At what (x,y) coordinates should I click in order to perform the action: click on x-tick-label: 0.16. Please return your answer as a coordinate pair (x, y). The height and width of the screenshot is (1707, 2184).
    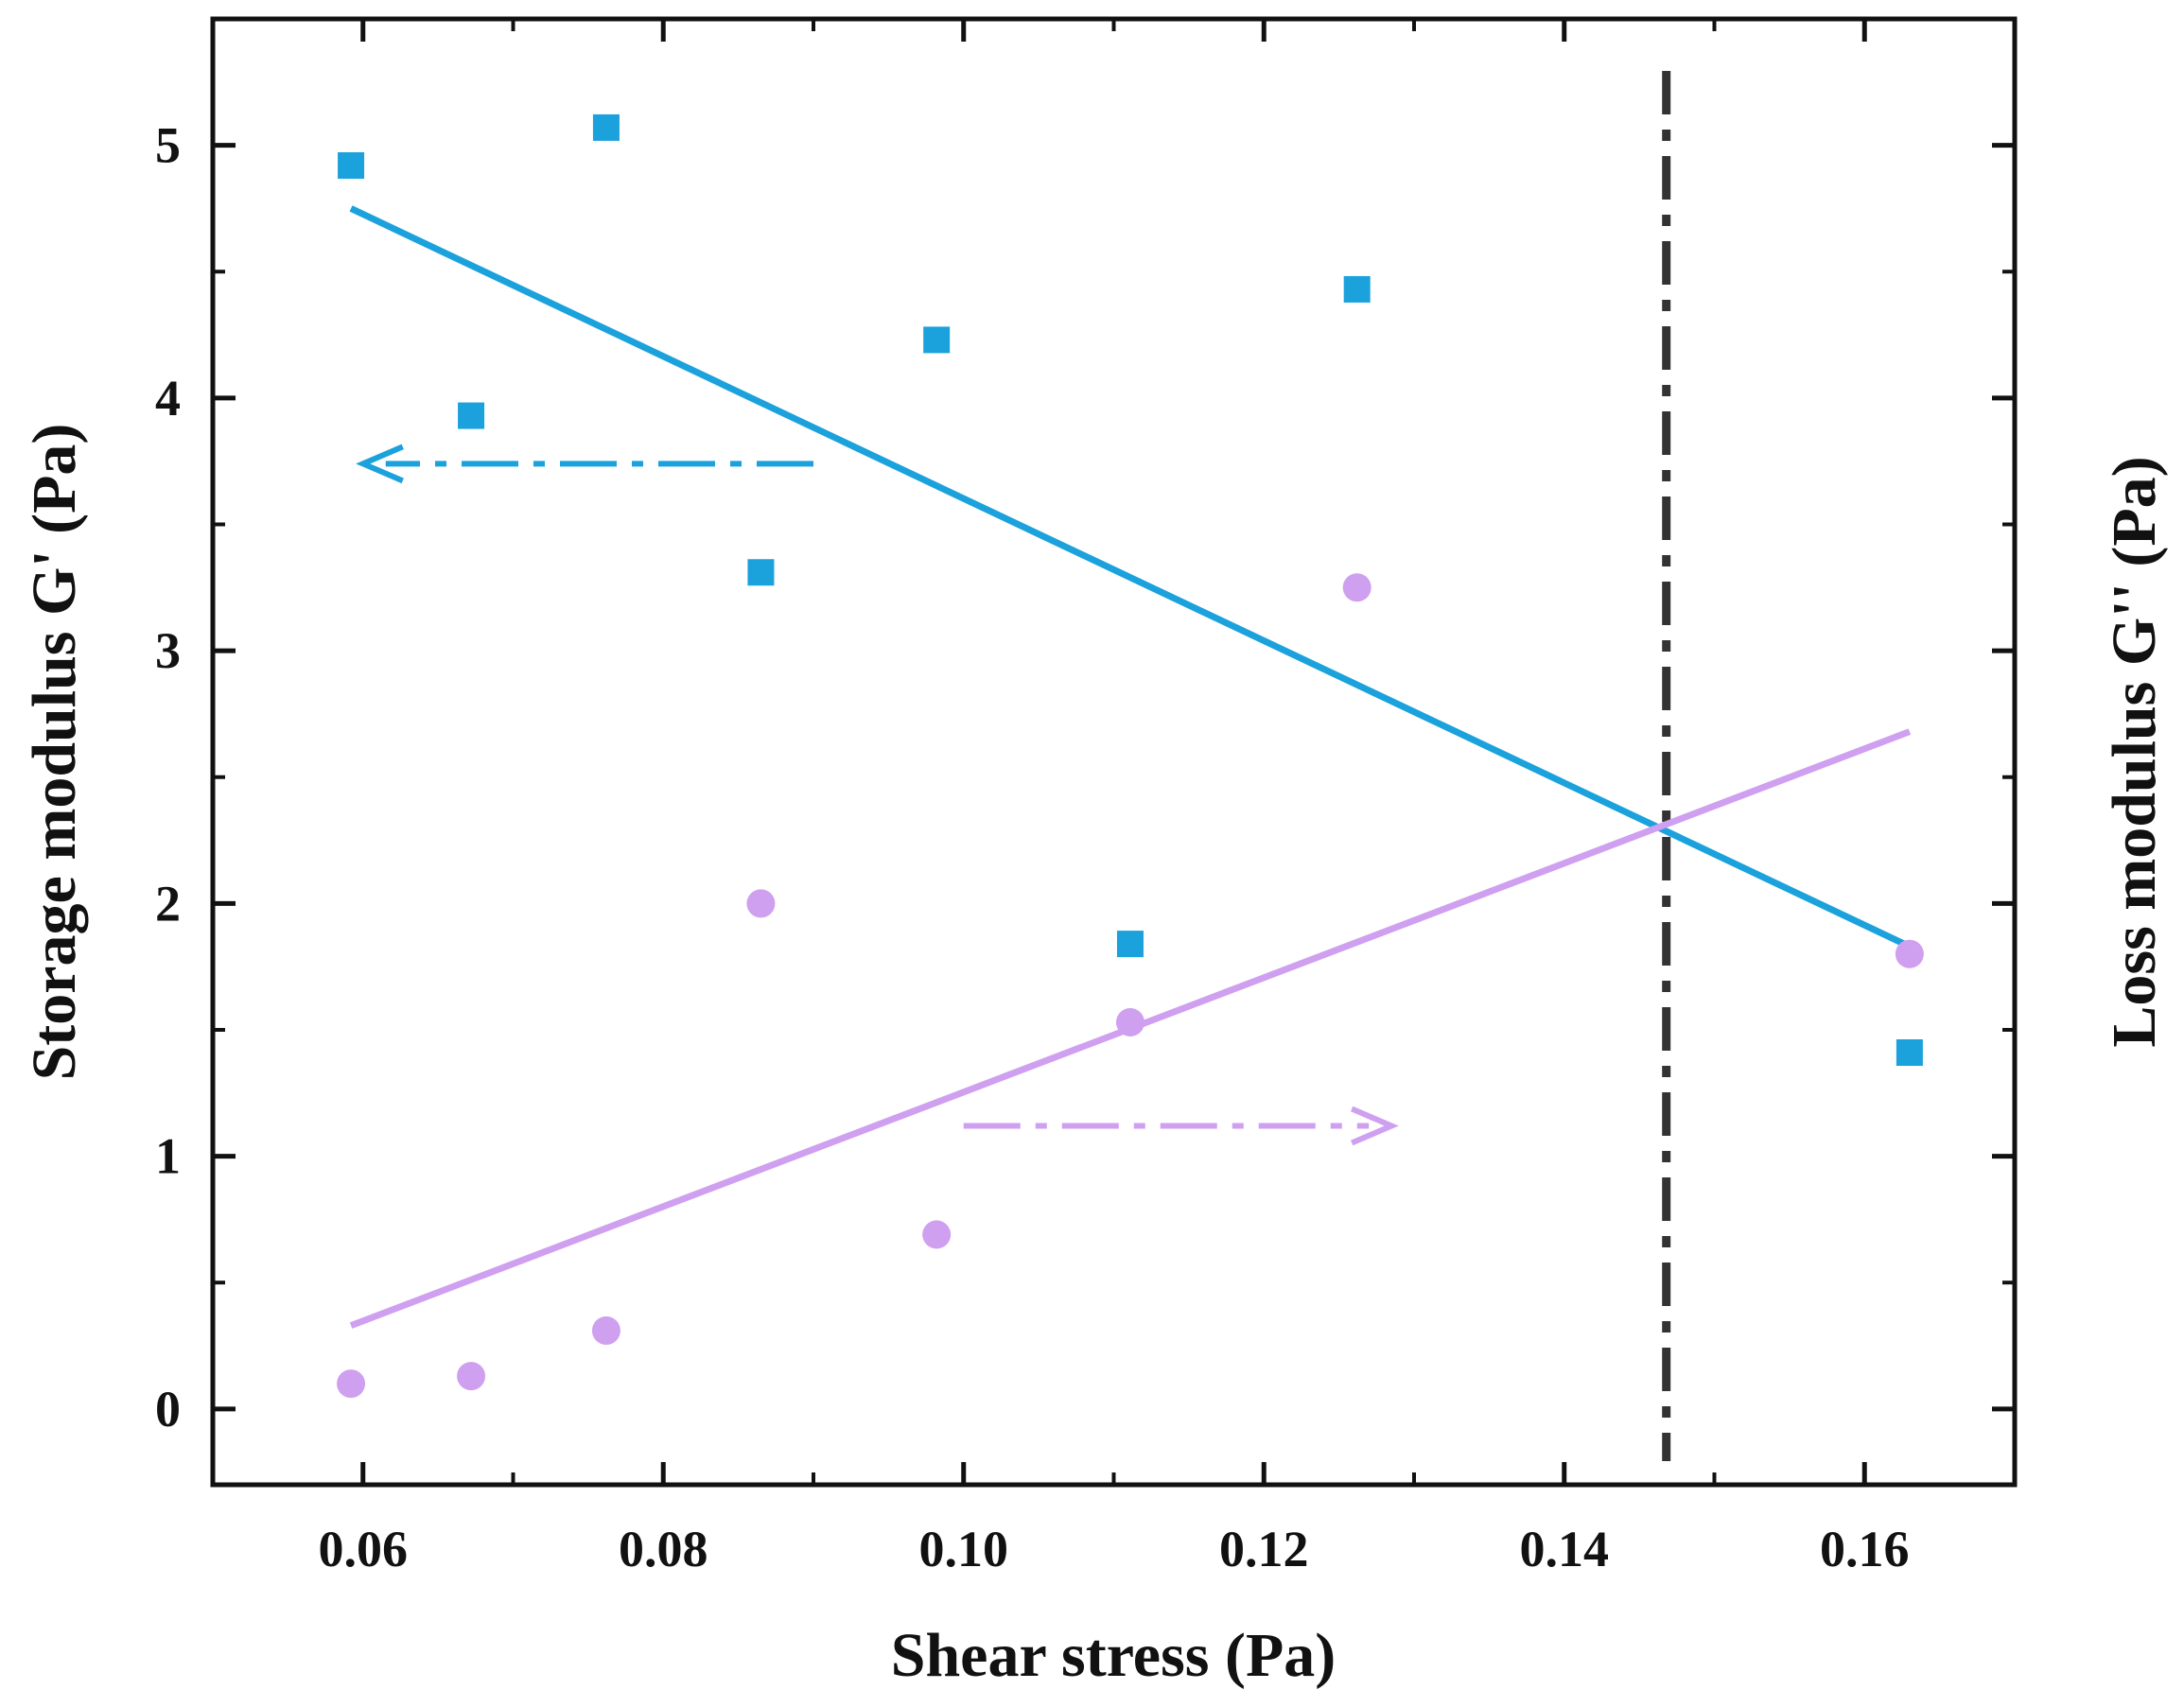
    Looking at the image, I should click on (1865, 1549).